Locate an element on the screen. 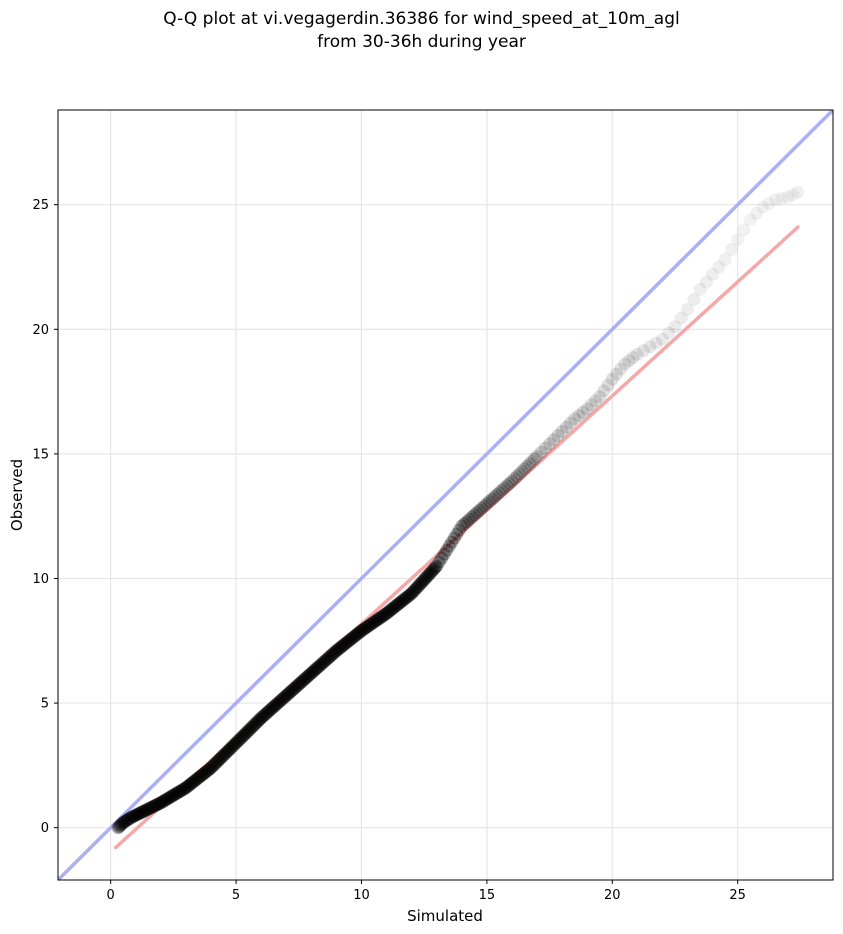 The height and width of the screenshot is (934, 843). y-tick-label: 20 is located at coordinates (40, 330).